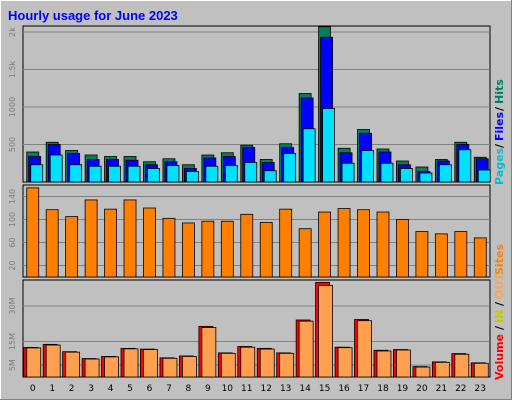 The height and width of the screenshot is (400, 512). Describe the element at coordinates (12, 144) in the screenshot. I see `hits-files-pages-panel-tick-label: 500` at that location.